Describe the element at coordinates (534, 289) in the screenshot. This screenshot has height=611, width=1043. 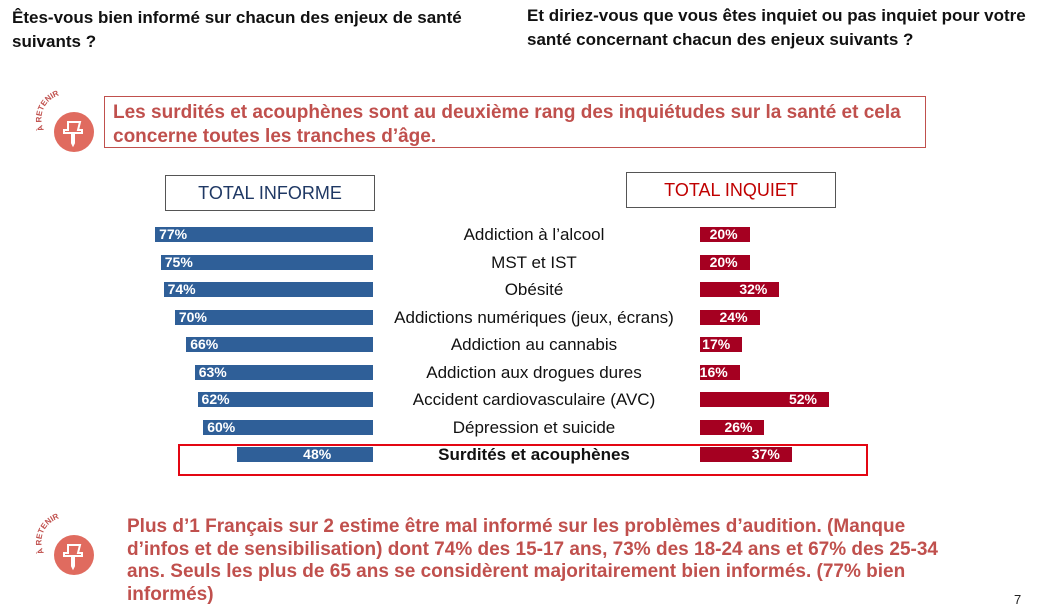
I see `category-label: Obésité` at that location.